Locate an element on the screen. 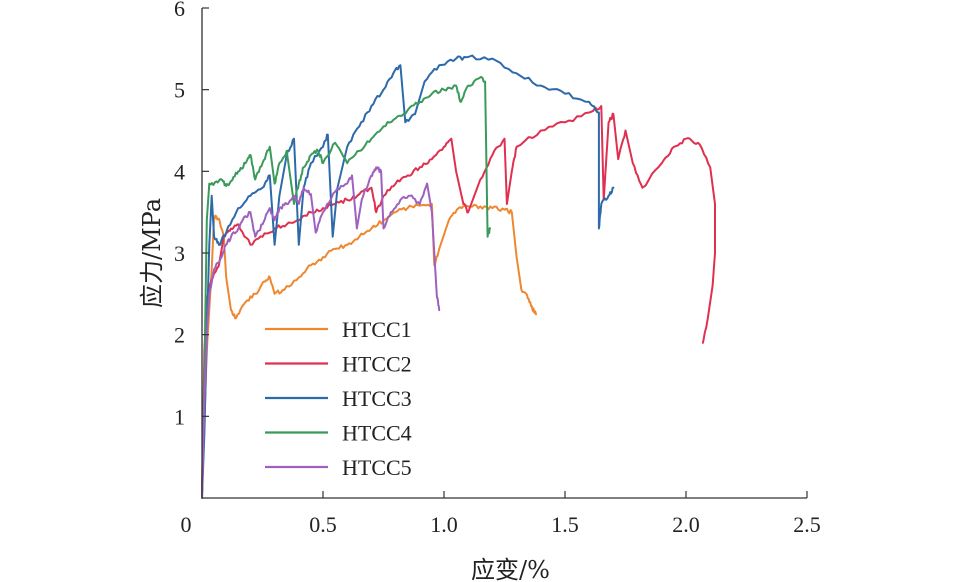  y-tick-label: 5 is located at coordinates (179, 90).